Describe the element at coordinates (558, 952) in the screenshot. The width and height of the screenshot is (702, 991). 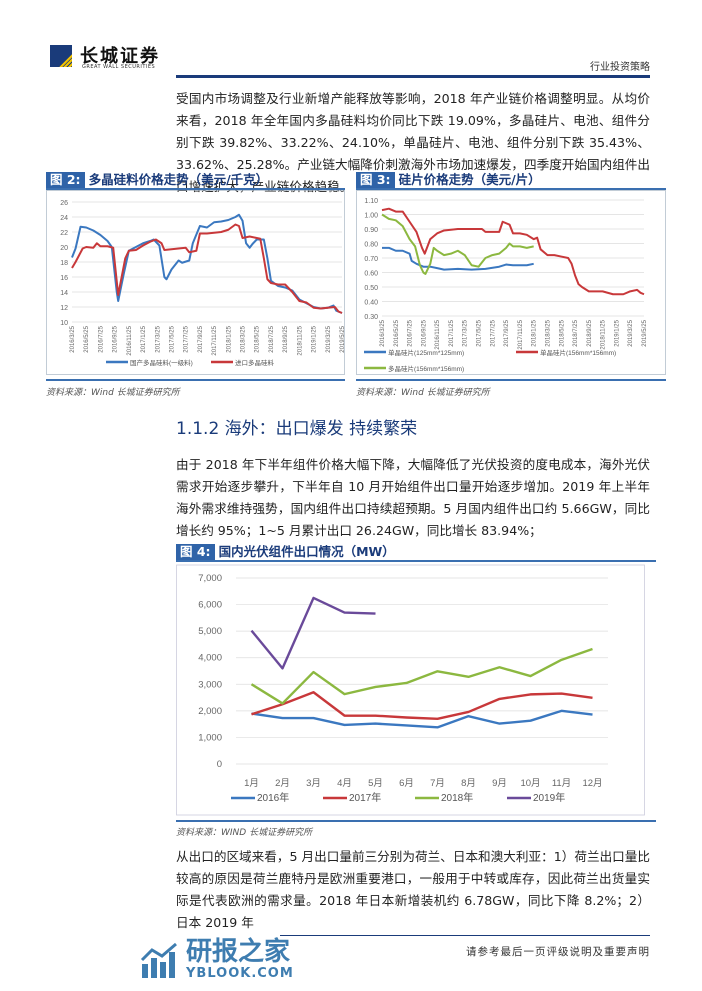
I see `footer-disclaimer: 请参考最后一页评级说明及重要声明` at that location.